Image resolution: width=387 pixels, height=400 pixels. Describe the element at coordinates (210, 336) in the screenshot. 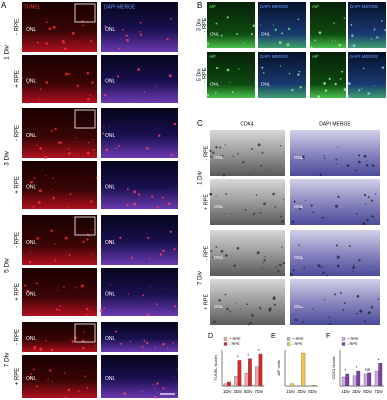

I see `panel-label: D` at that location.